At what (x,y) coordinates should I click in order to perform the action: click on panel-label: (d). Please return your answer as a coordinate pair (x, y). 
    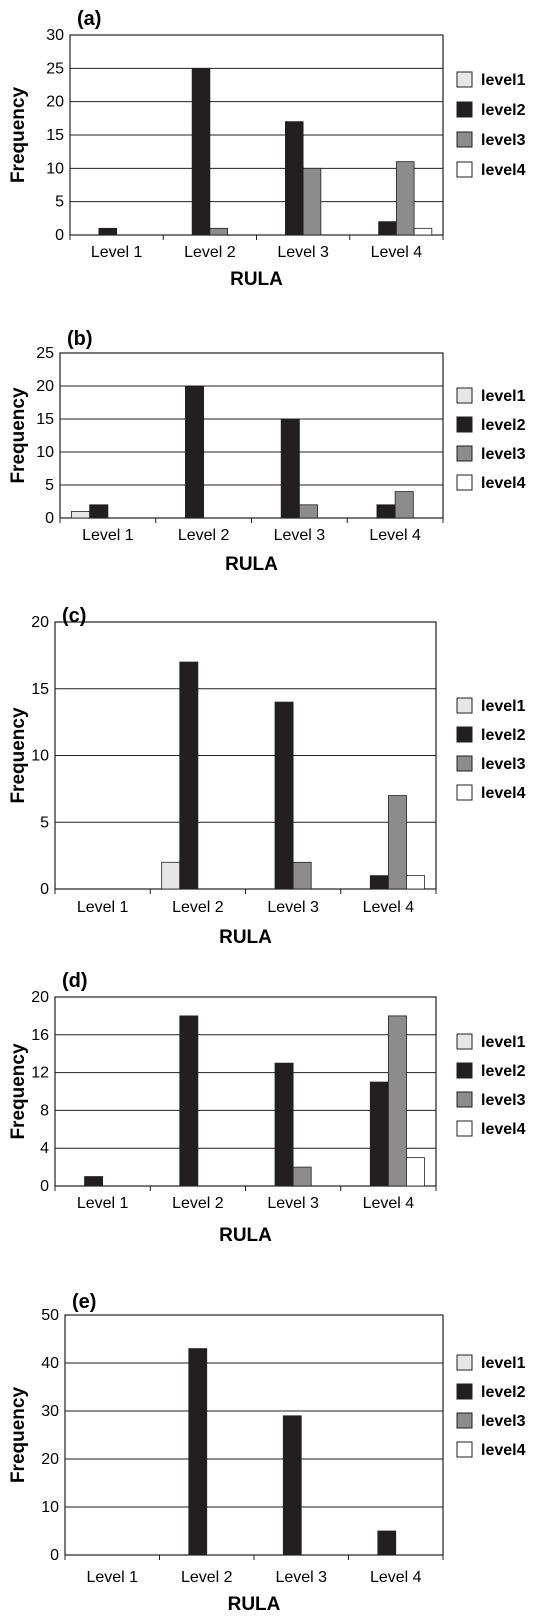
    Looking at the image, I should click on (75, 981).